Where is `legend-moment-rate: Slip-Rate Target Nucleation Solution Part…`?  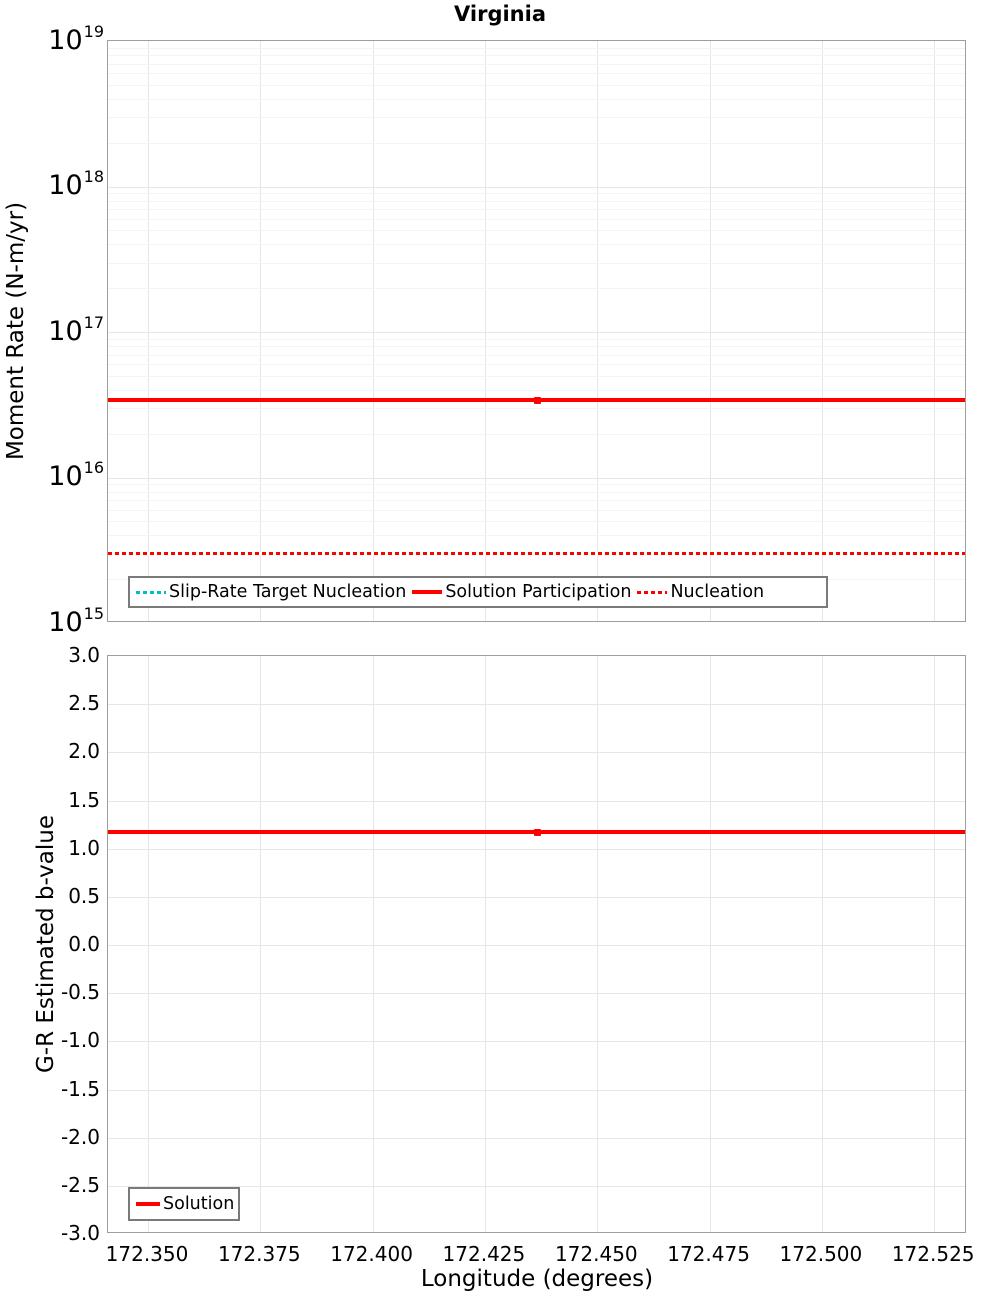 legend-moment-rate: Slip-Rate Target Nucleation Solution Part… is located at coordinates (478, 592).